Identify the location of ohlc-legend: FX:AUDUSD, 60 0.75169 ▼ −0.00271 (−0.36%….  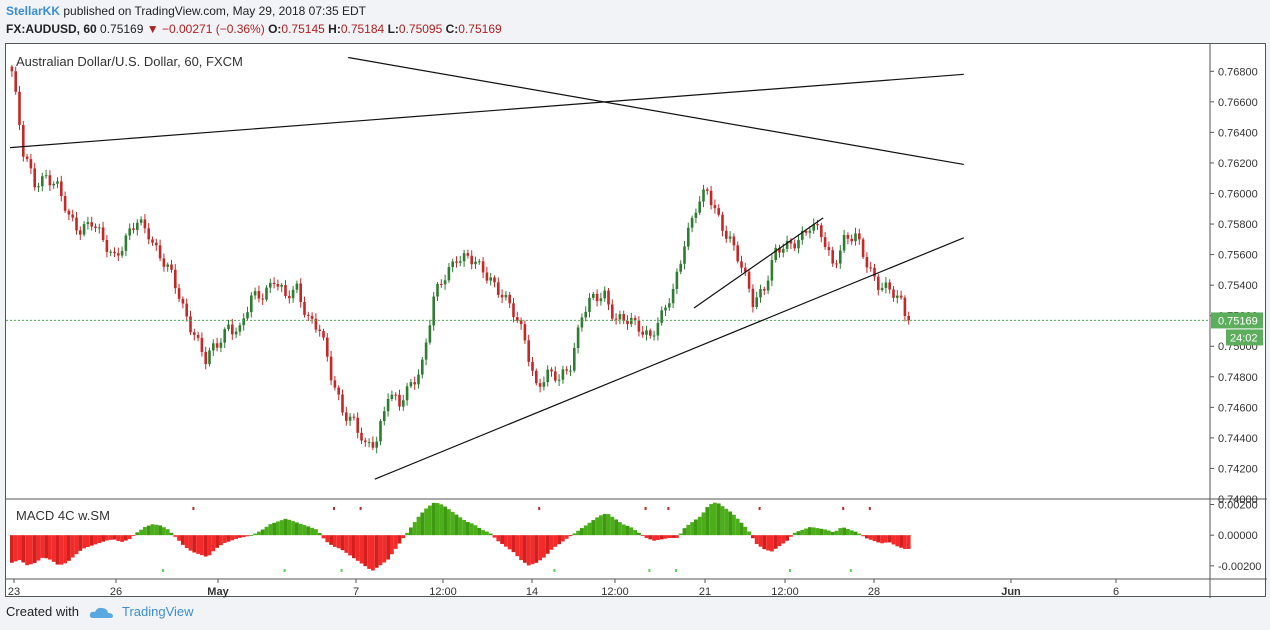
(254, 29).